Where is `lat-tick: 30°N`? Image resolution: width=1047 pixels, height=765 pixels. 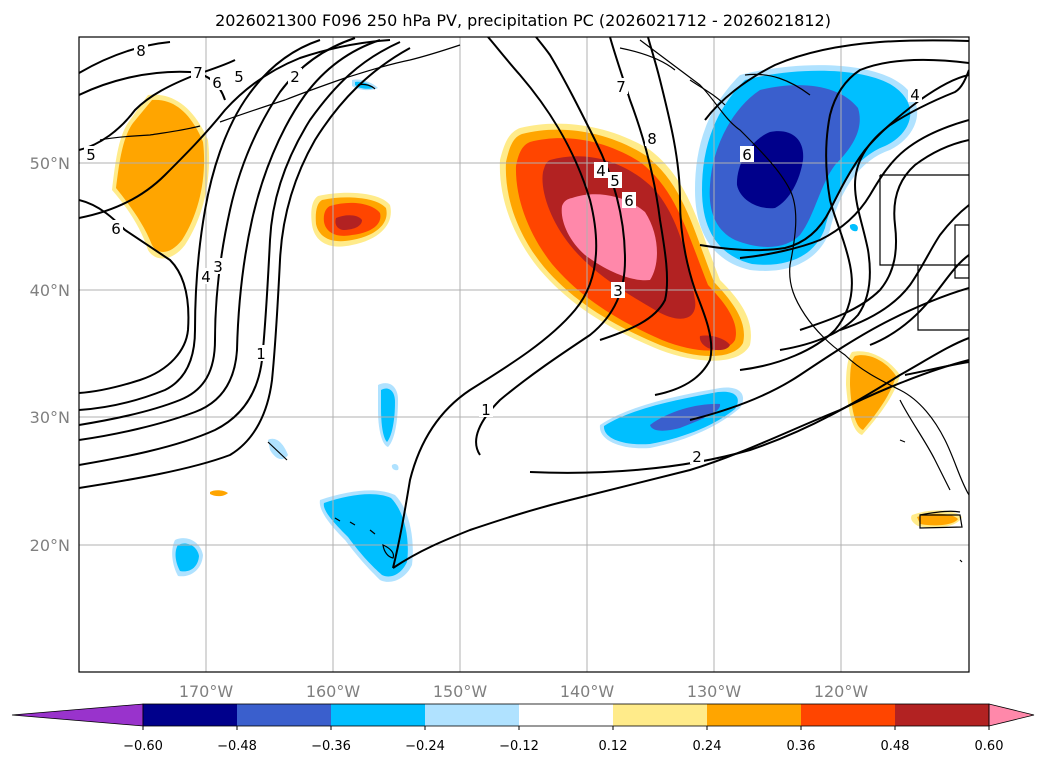
lat-tick: 30°N is located at coordinates (50, 417).